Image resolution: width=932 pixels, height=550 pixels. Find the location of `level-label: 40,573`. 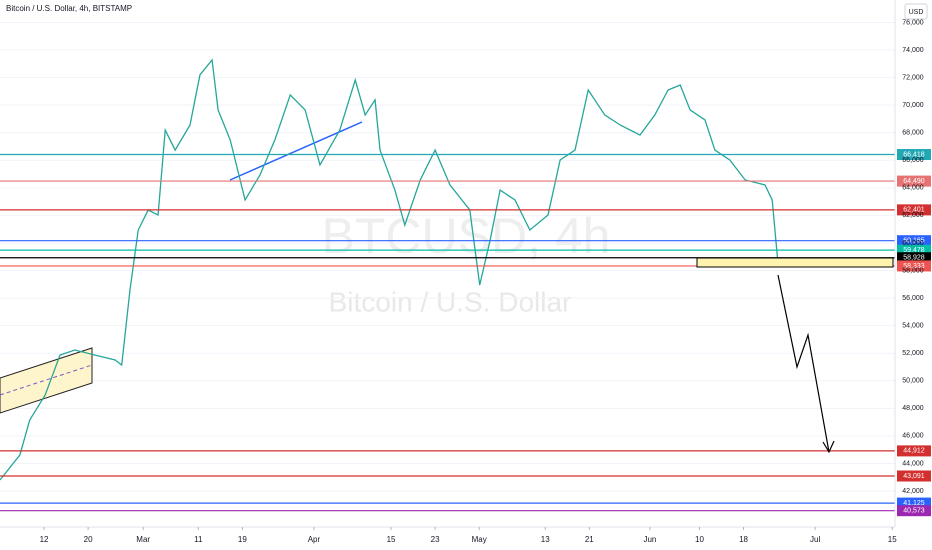

level-label: 40,573 is located at coordinates (914, 511).